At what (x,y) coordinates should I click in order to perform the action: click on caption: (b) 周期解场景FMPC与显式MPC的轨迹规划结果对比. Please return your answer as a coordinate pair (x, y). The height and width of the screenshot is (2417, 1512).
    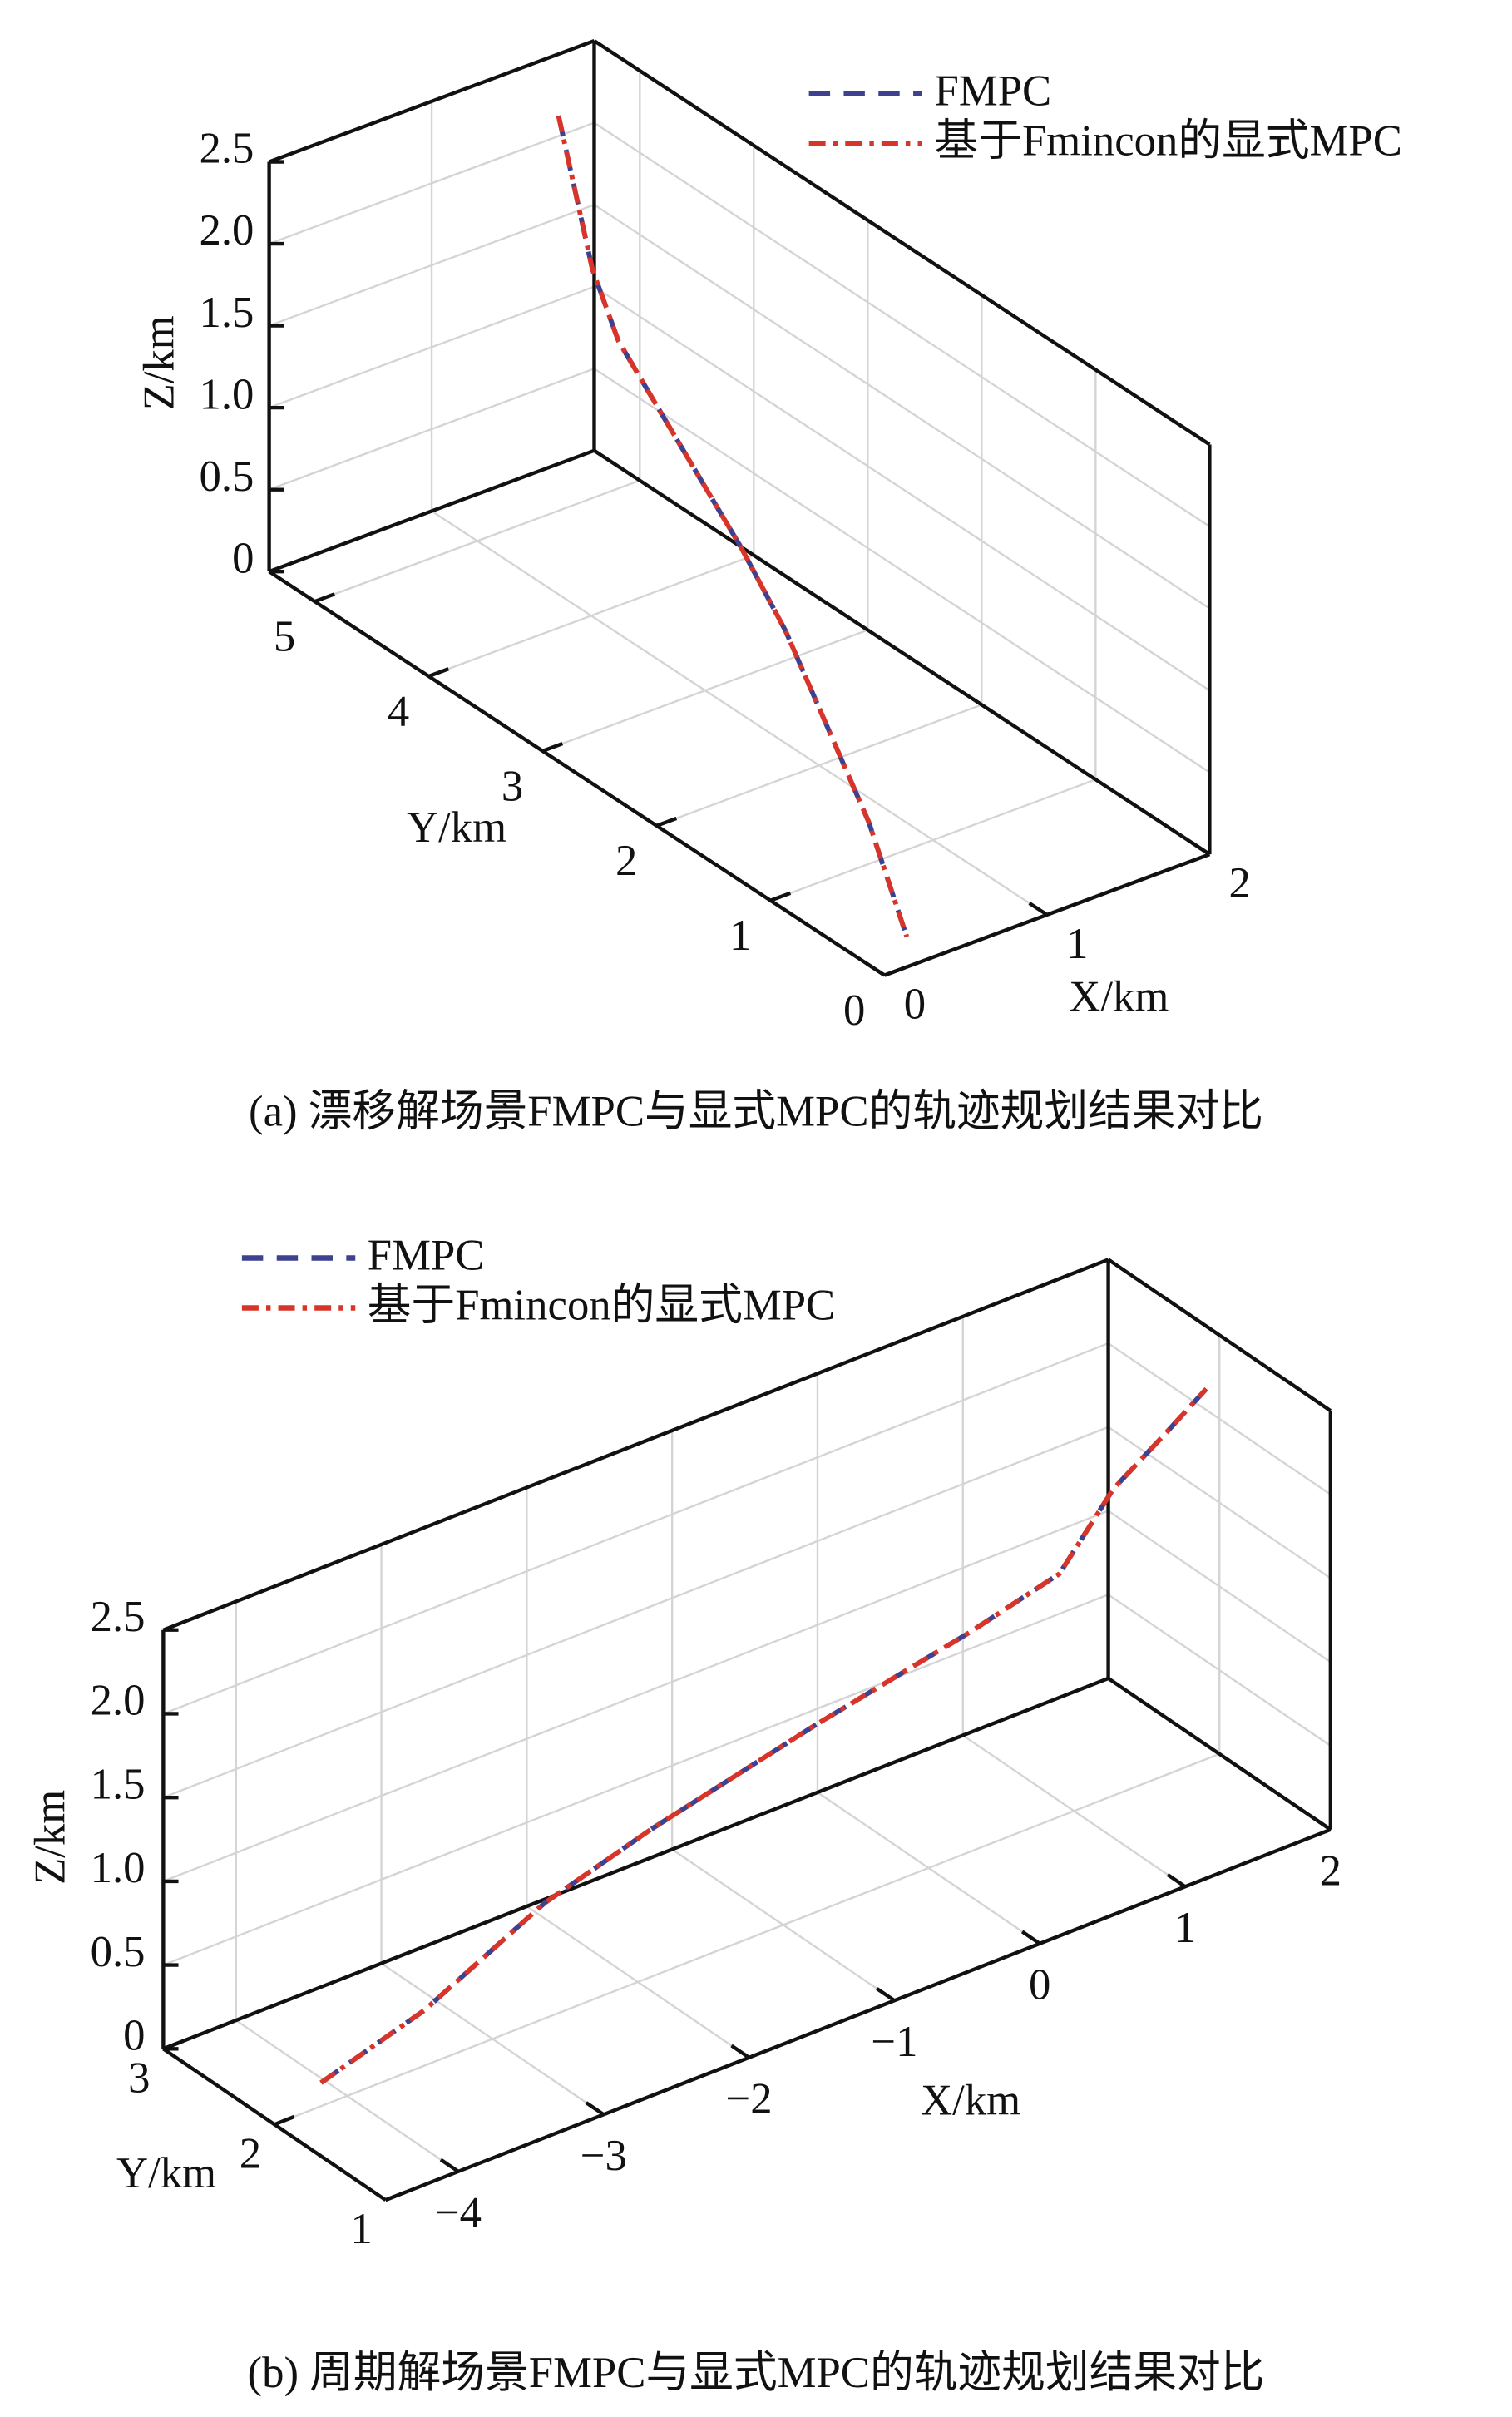
    Looking at the image, I should click on (756, 2373).